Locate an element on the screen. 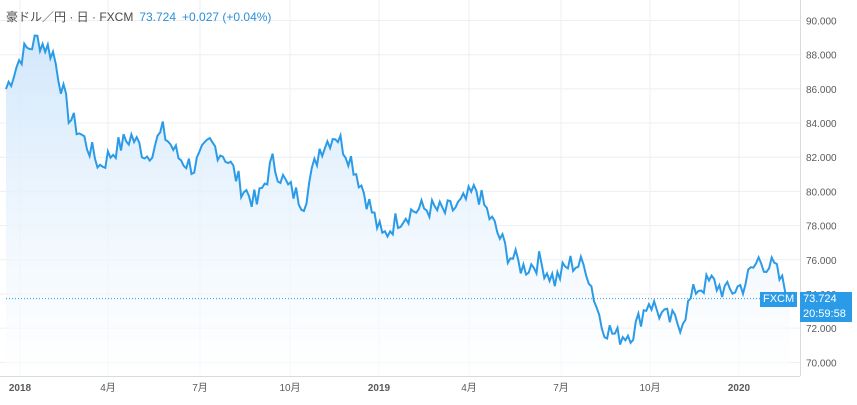 The height and width of the screenshot is (405, 857). time-tick-label: 2018 is located at coordinates (20, 388).